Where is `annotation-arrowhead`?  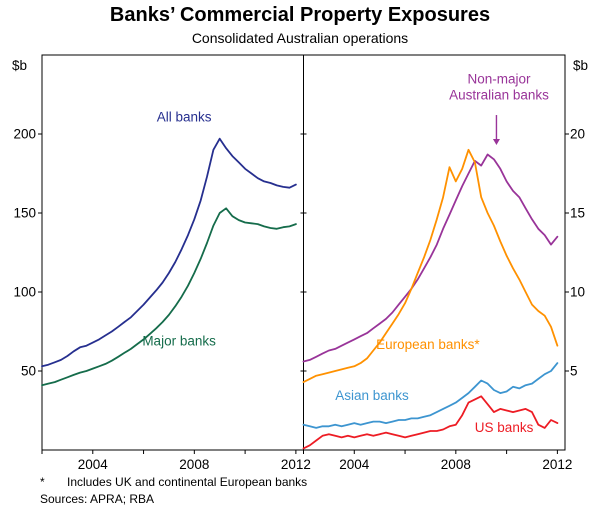 annotation-arrowhead is located at coordinates (496, 142).